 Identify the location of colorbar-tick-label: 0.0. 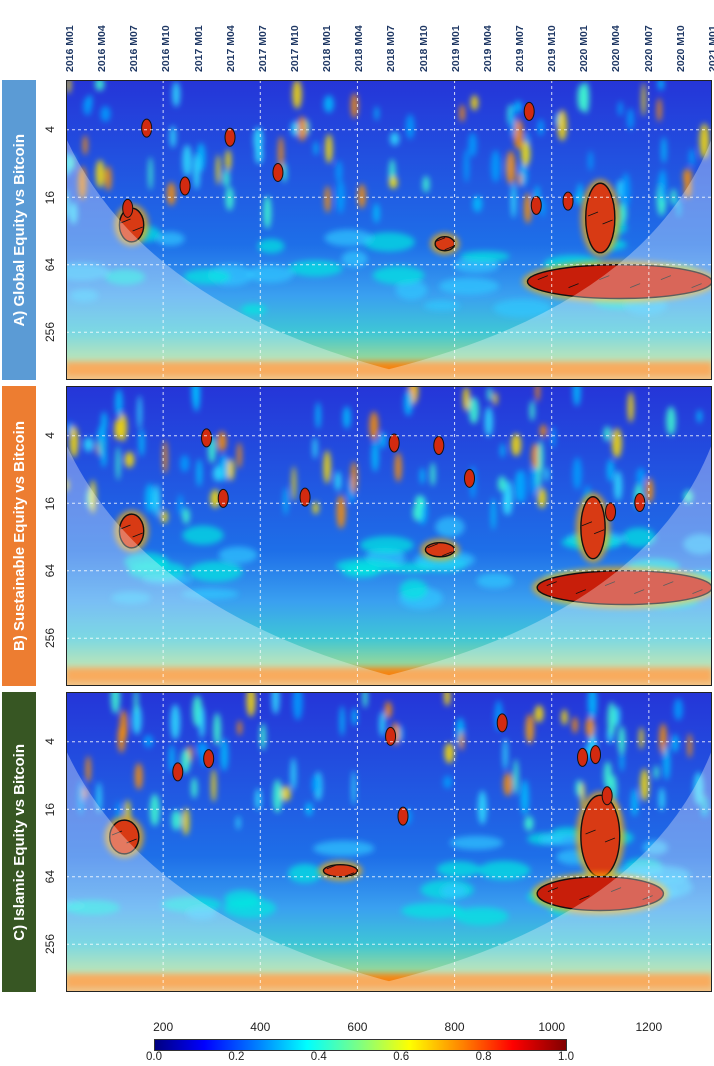
(154, 1057).